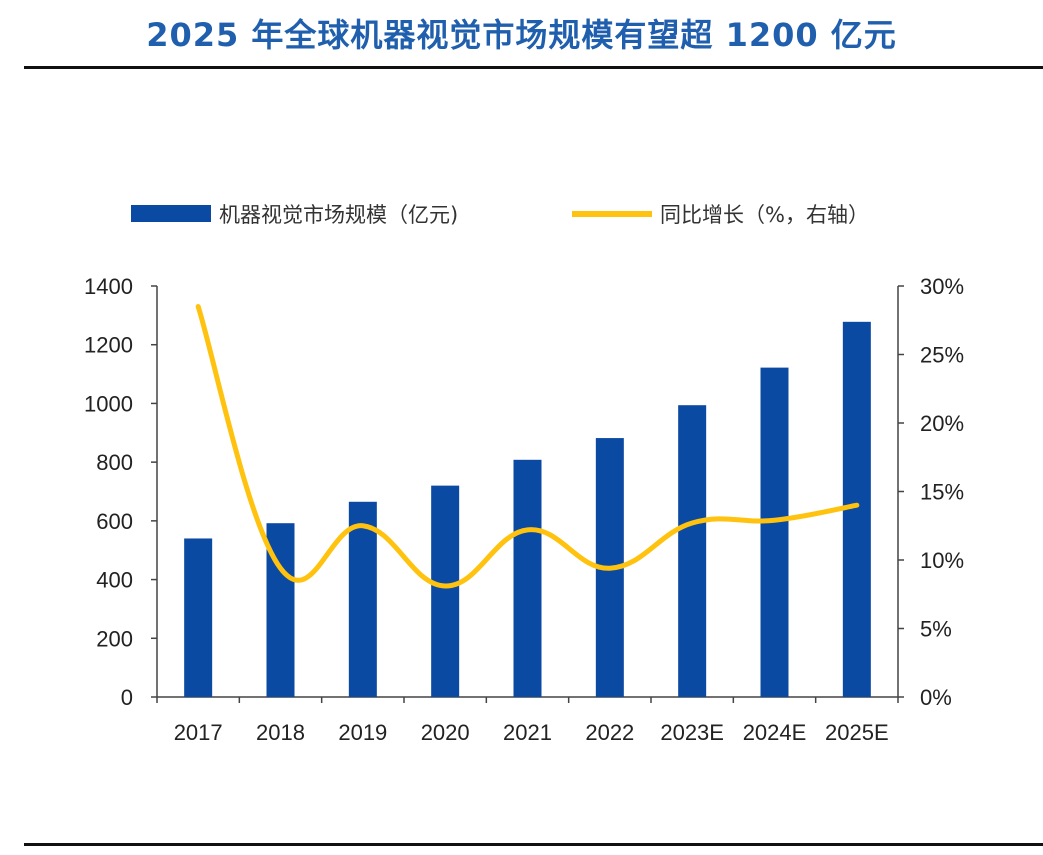 The image size is (1043, 855). Describe the element at coordinates (942, 355) in the screenshot. I see `right-tick-label: 25%` at that location.